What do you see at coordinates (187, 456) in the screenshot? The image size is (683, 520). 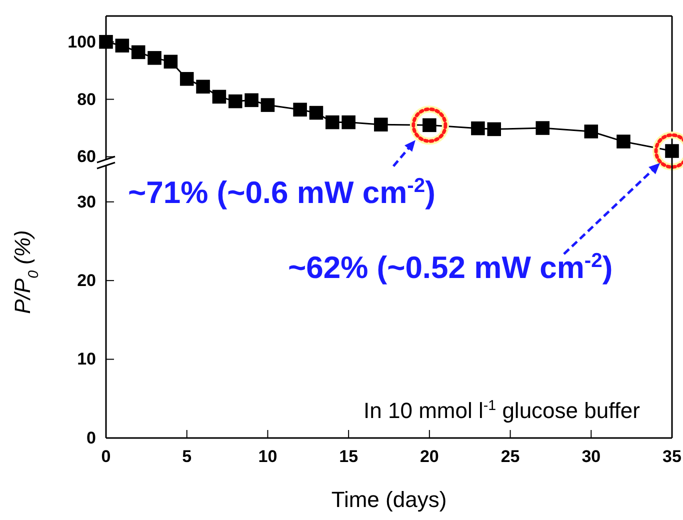 I see `x-tick-label: 5` at bounding box center [187, 456].